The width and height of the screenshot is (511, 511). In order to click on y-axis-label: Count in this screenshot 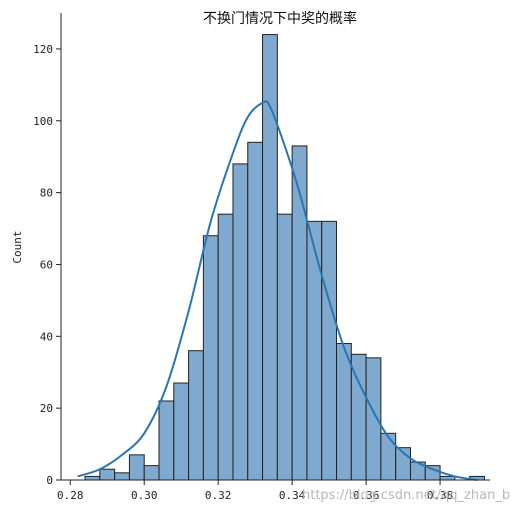, I will do `click(17, 246)`.